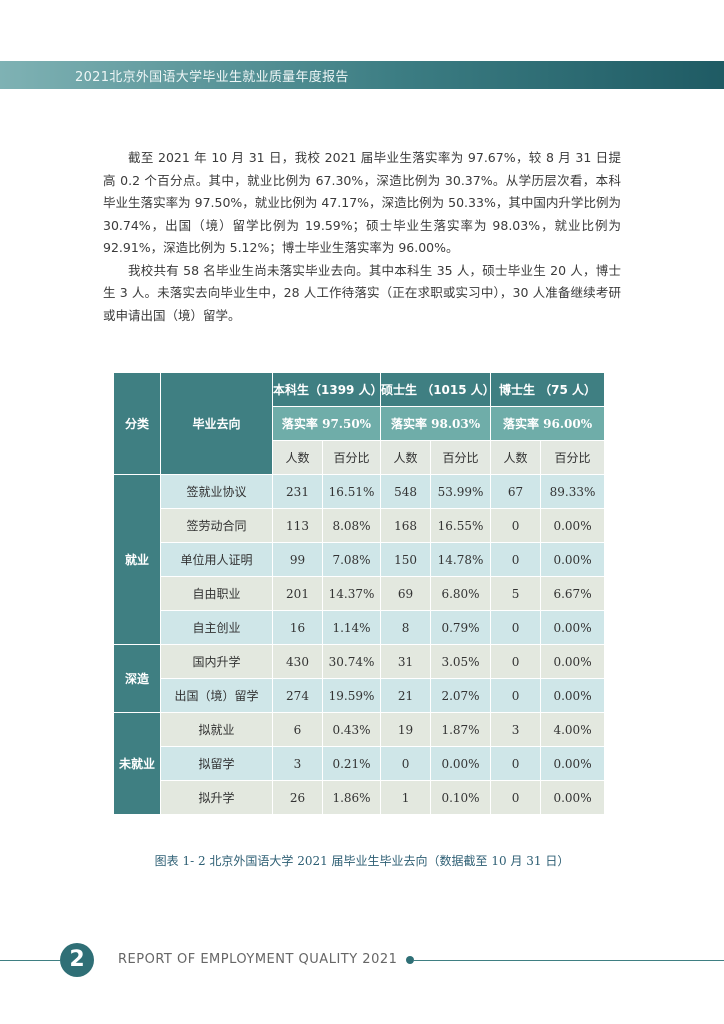 This screenshot has width=724, height=1024. Describe the element at coordinates (461, 797) in the screenshot. I see `table-cell: 0.10%` at that location.